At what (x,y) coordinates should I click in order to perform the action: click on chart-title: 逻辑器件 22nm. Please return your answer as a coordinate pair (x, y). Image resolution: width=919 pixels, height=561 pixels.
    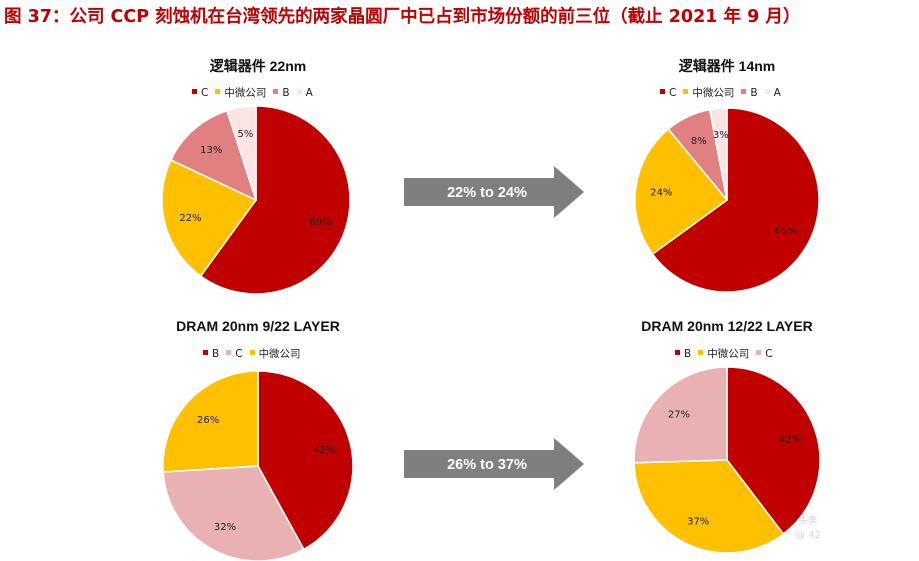
    Looking at the image, I should click on (258, 66).